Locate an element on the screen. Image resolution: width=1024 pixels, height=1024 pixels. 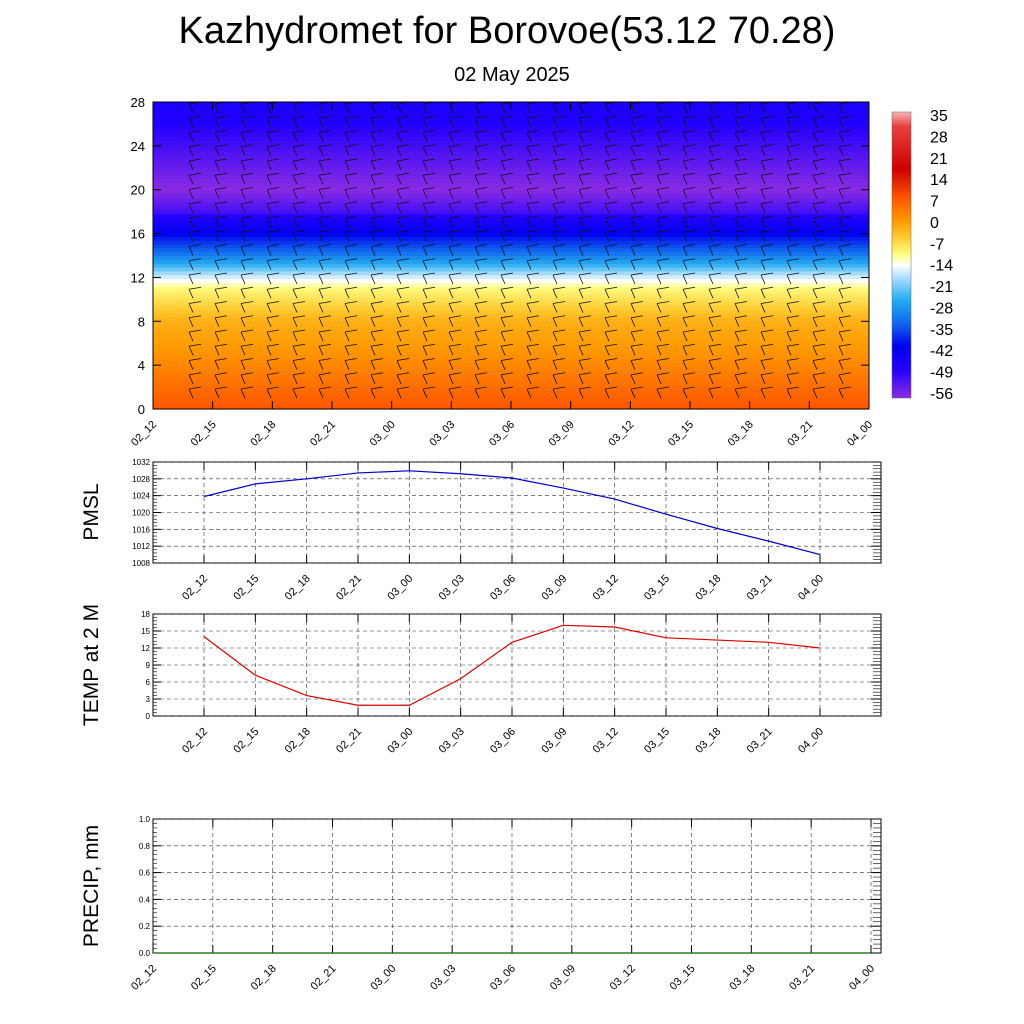
heatmap-ytick-label: 4 is located at coordinates (141, 365).